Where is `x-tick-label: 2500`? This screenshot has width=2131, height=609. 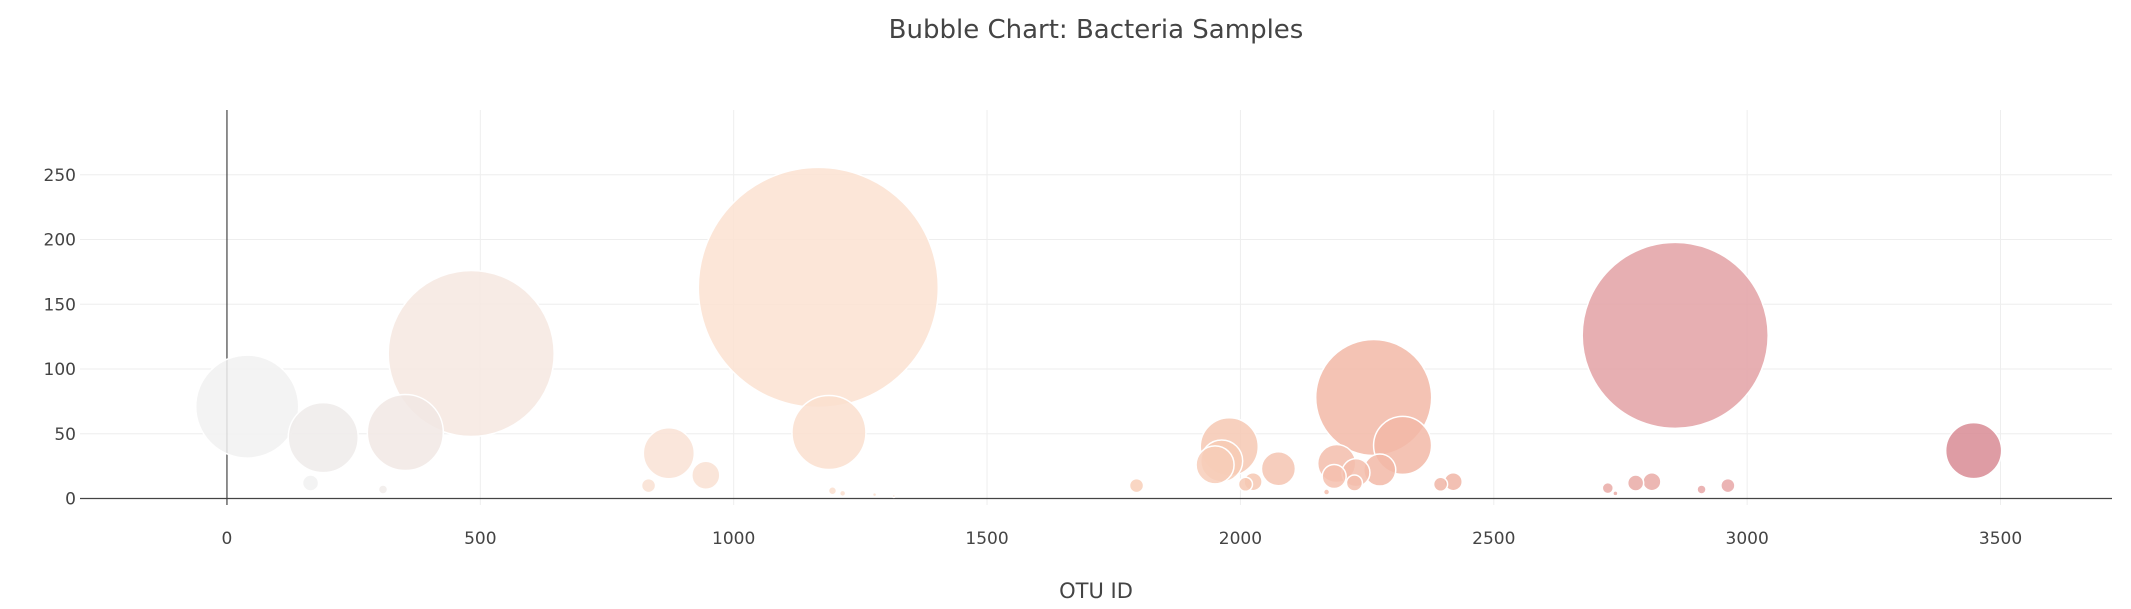 x-tick-label: 2500 is located at coordinates (1493, 539).